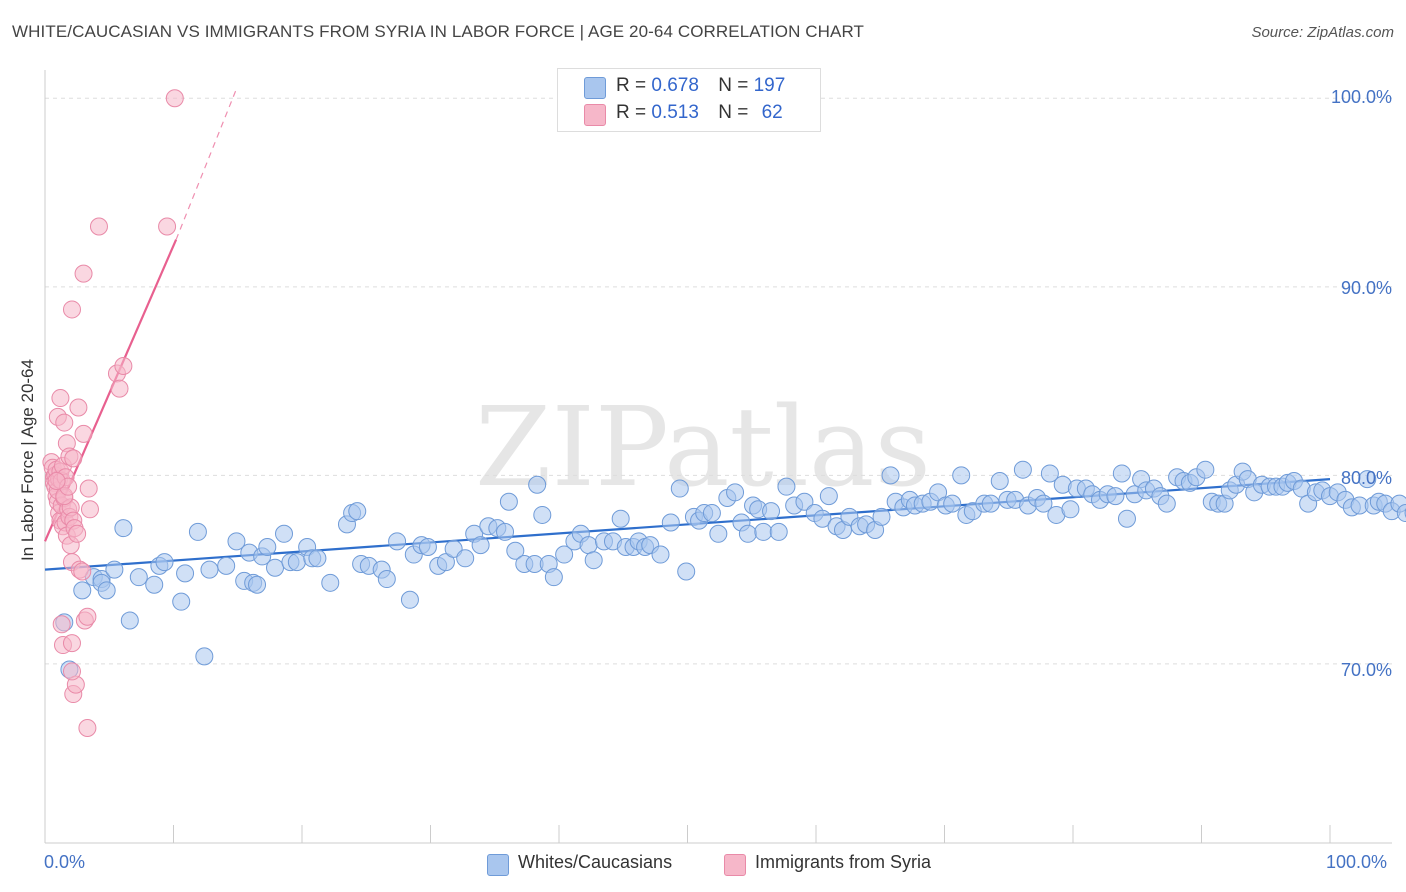 This screenshot has height=892, width=1406. What do you see at coordinates (843, 862) in the screenshot?
I see `bottom-legend-pink: Immigrants from Syria` at bounding box center [843, 862].